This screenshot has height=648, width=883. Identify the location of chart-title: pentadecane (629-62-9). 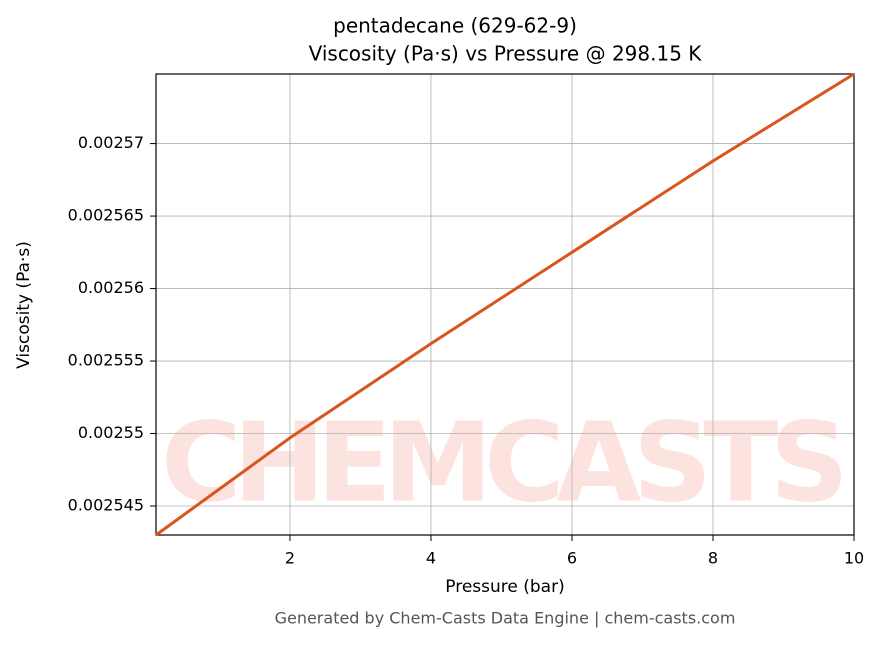
(455, 26).